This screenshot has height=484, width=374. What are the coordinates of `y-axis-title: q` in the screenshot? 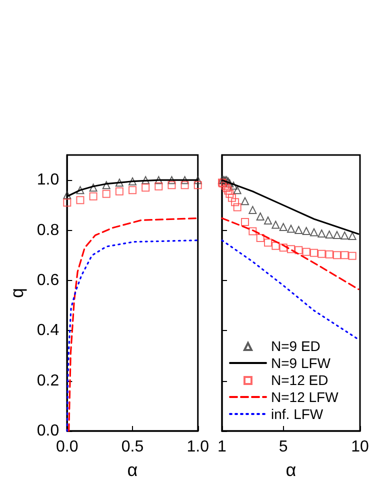 It's located at (17, 293).